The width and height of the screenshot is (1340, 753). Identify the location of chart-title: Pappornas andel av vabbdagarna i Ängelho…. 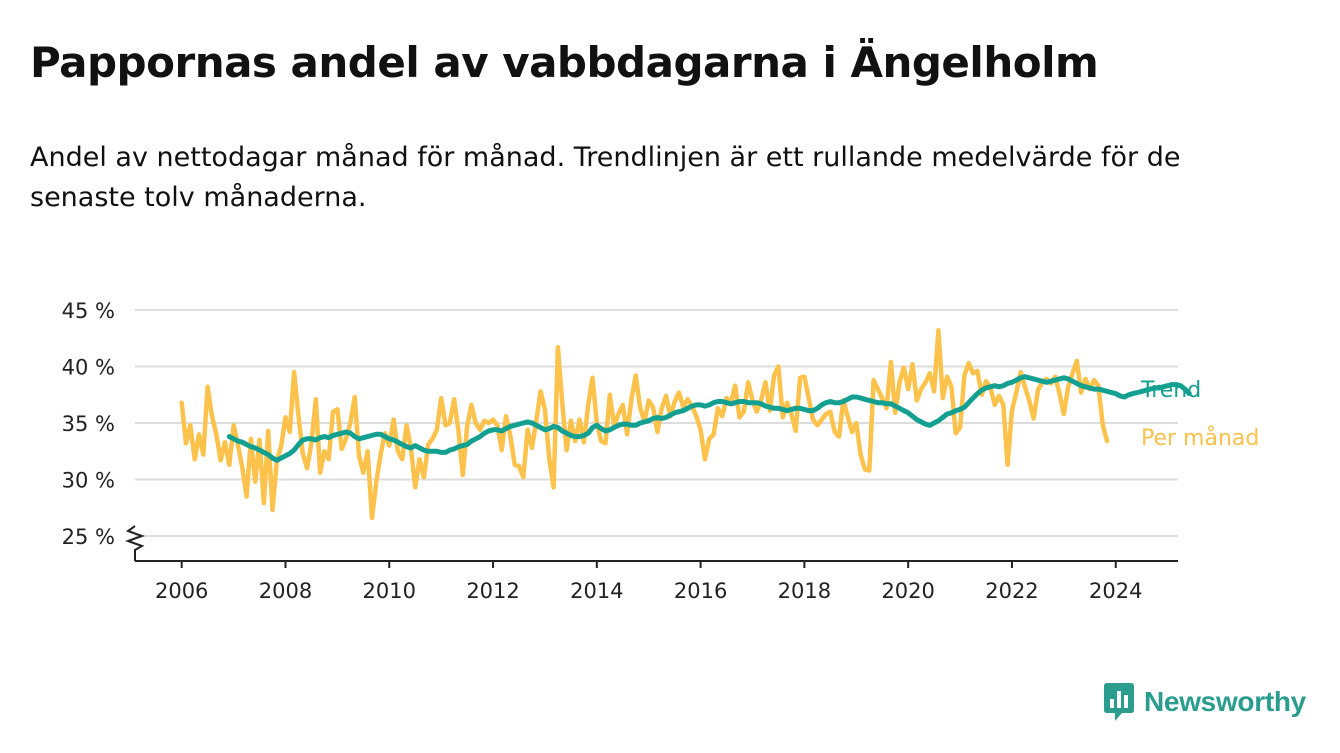
(564, 62).